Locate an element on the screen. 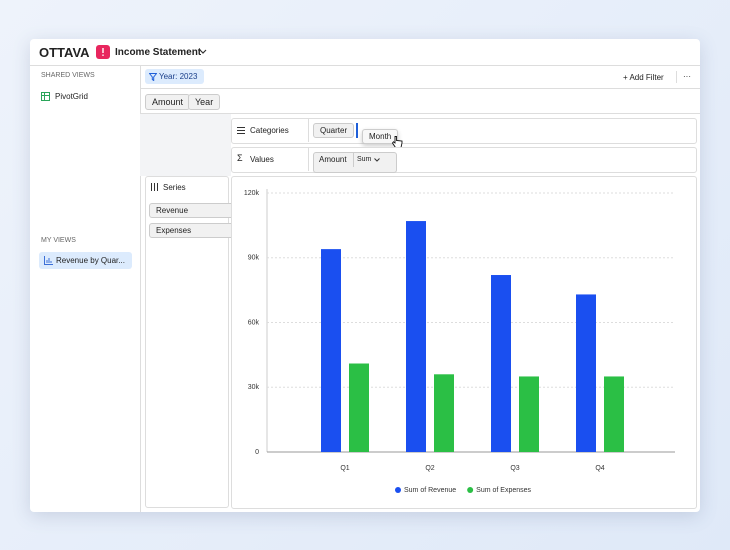 This screenshot has height=550, width=730. field-chip: Revenue is located at coordinates (192, 210).